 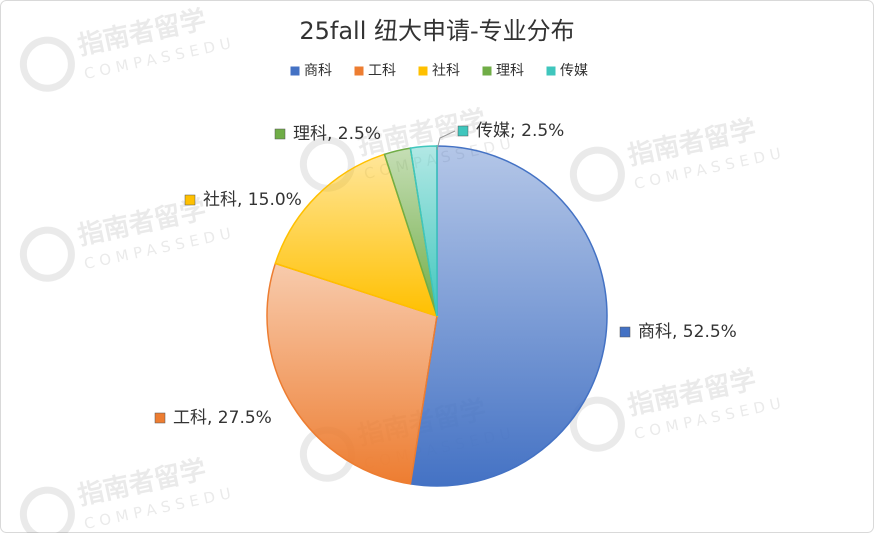 What do you see at coordinates (382, 71) in the screenshot?
I see `legend-label: 工科` at bounding box center [382, 71].